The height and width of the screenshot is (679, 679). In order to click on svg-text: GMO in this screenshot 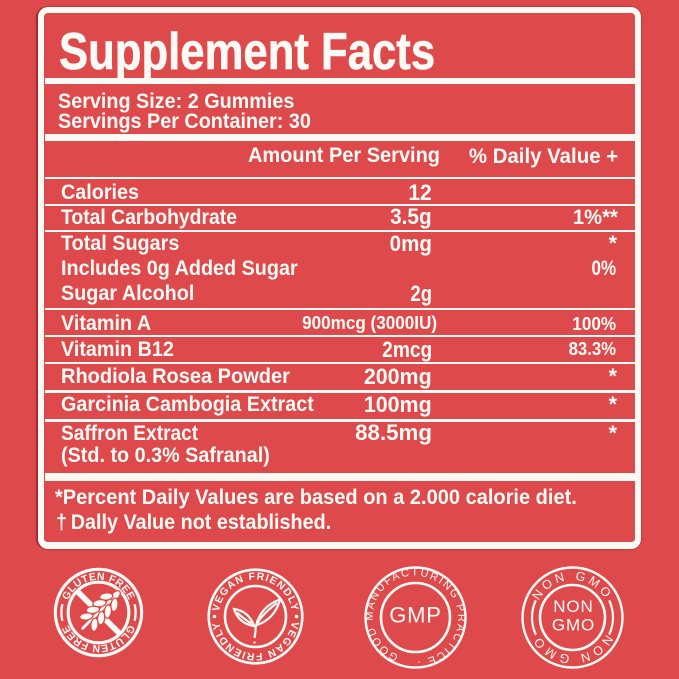, I will do `click(573, 625)`.